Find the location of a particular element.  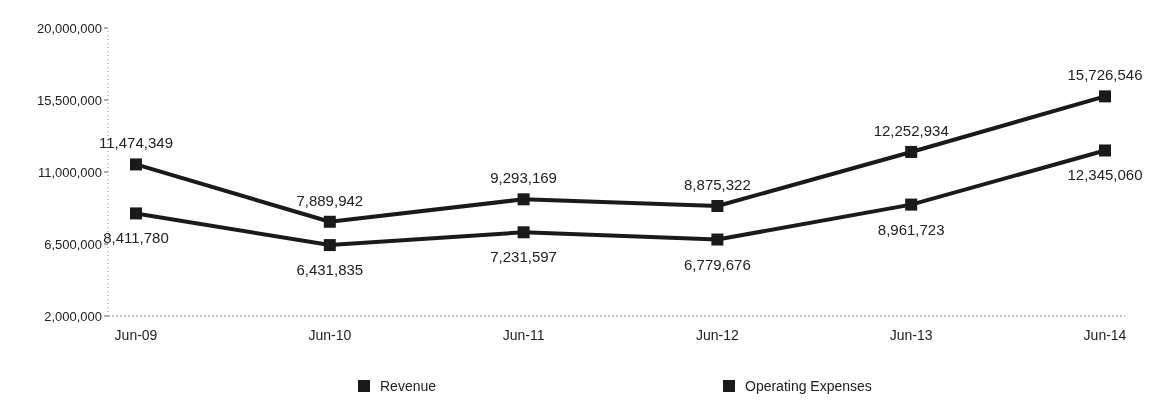

data-label: 9,293,169 is located at coordinates (523, 178).